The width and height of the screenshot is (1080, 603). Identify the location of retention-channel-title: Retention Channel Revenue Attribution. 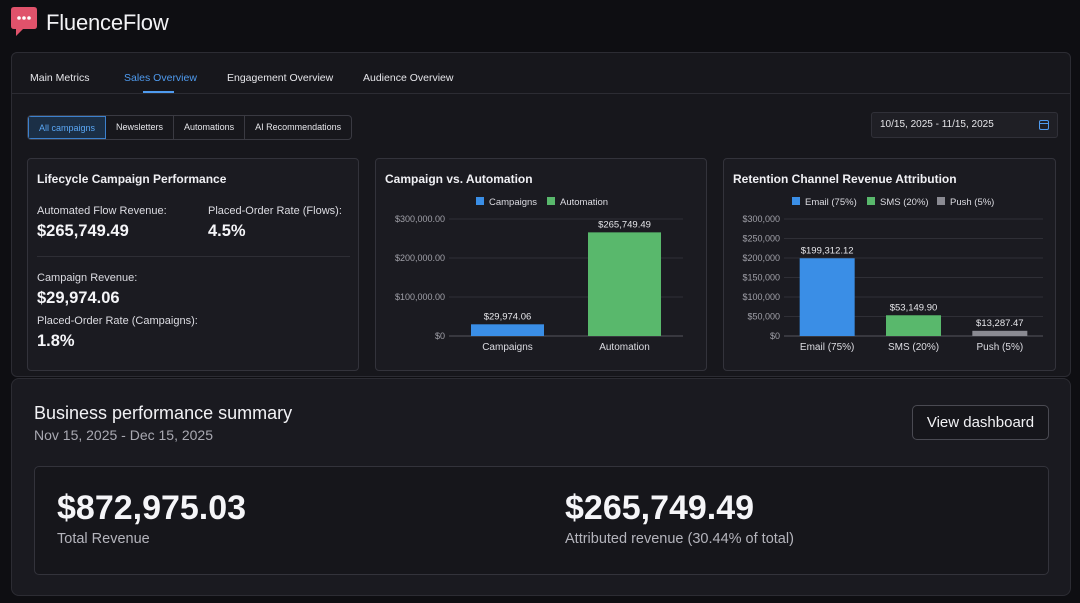
(845, 179).